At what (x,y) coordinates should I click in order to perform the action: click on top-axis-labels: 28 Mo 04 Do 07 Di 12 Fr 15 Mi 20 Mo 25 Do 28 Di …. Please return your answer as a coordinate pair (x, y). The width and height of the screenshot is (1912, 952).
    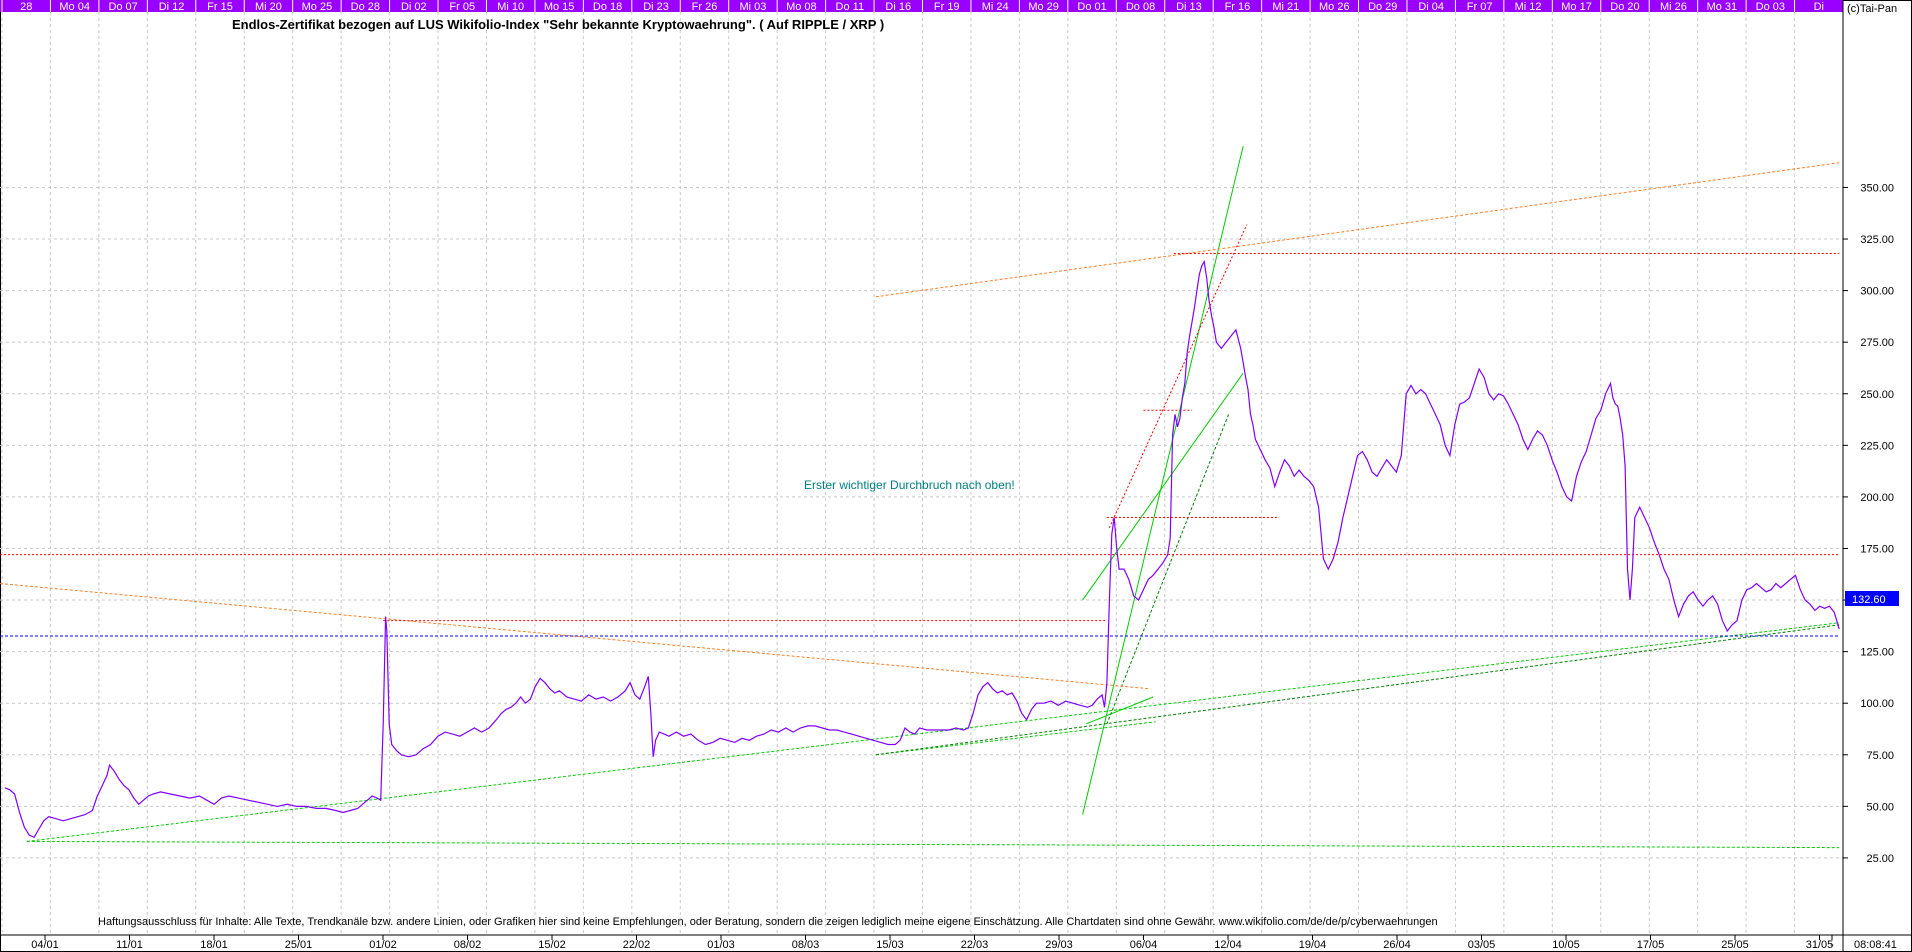
    Looking at the image, I should click on (912, 6).